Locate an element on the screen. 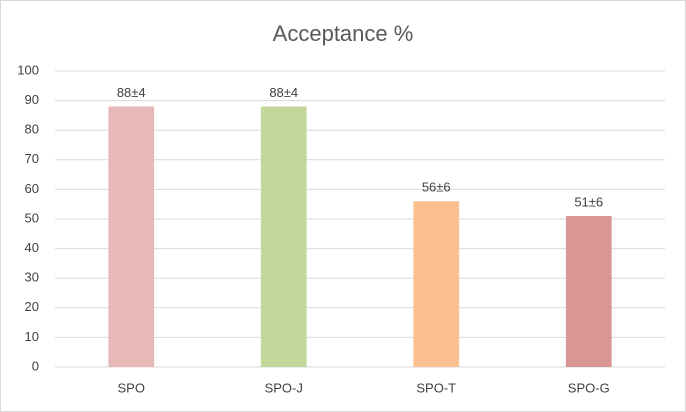 This screenshot has height=412, width=686. y-tick-label: 30 is located at coordinates (32, 277).